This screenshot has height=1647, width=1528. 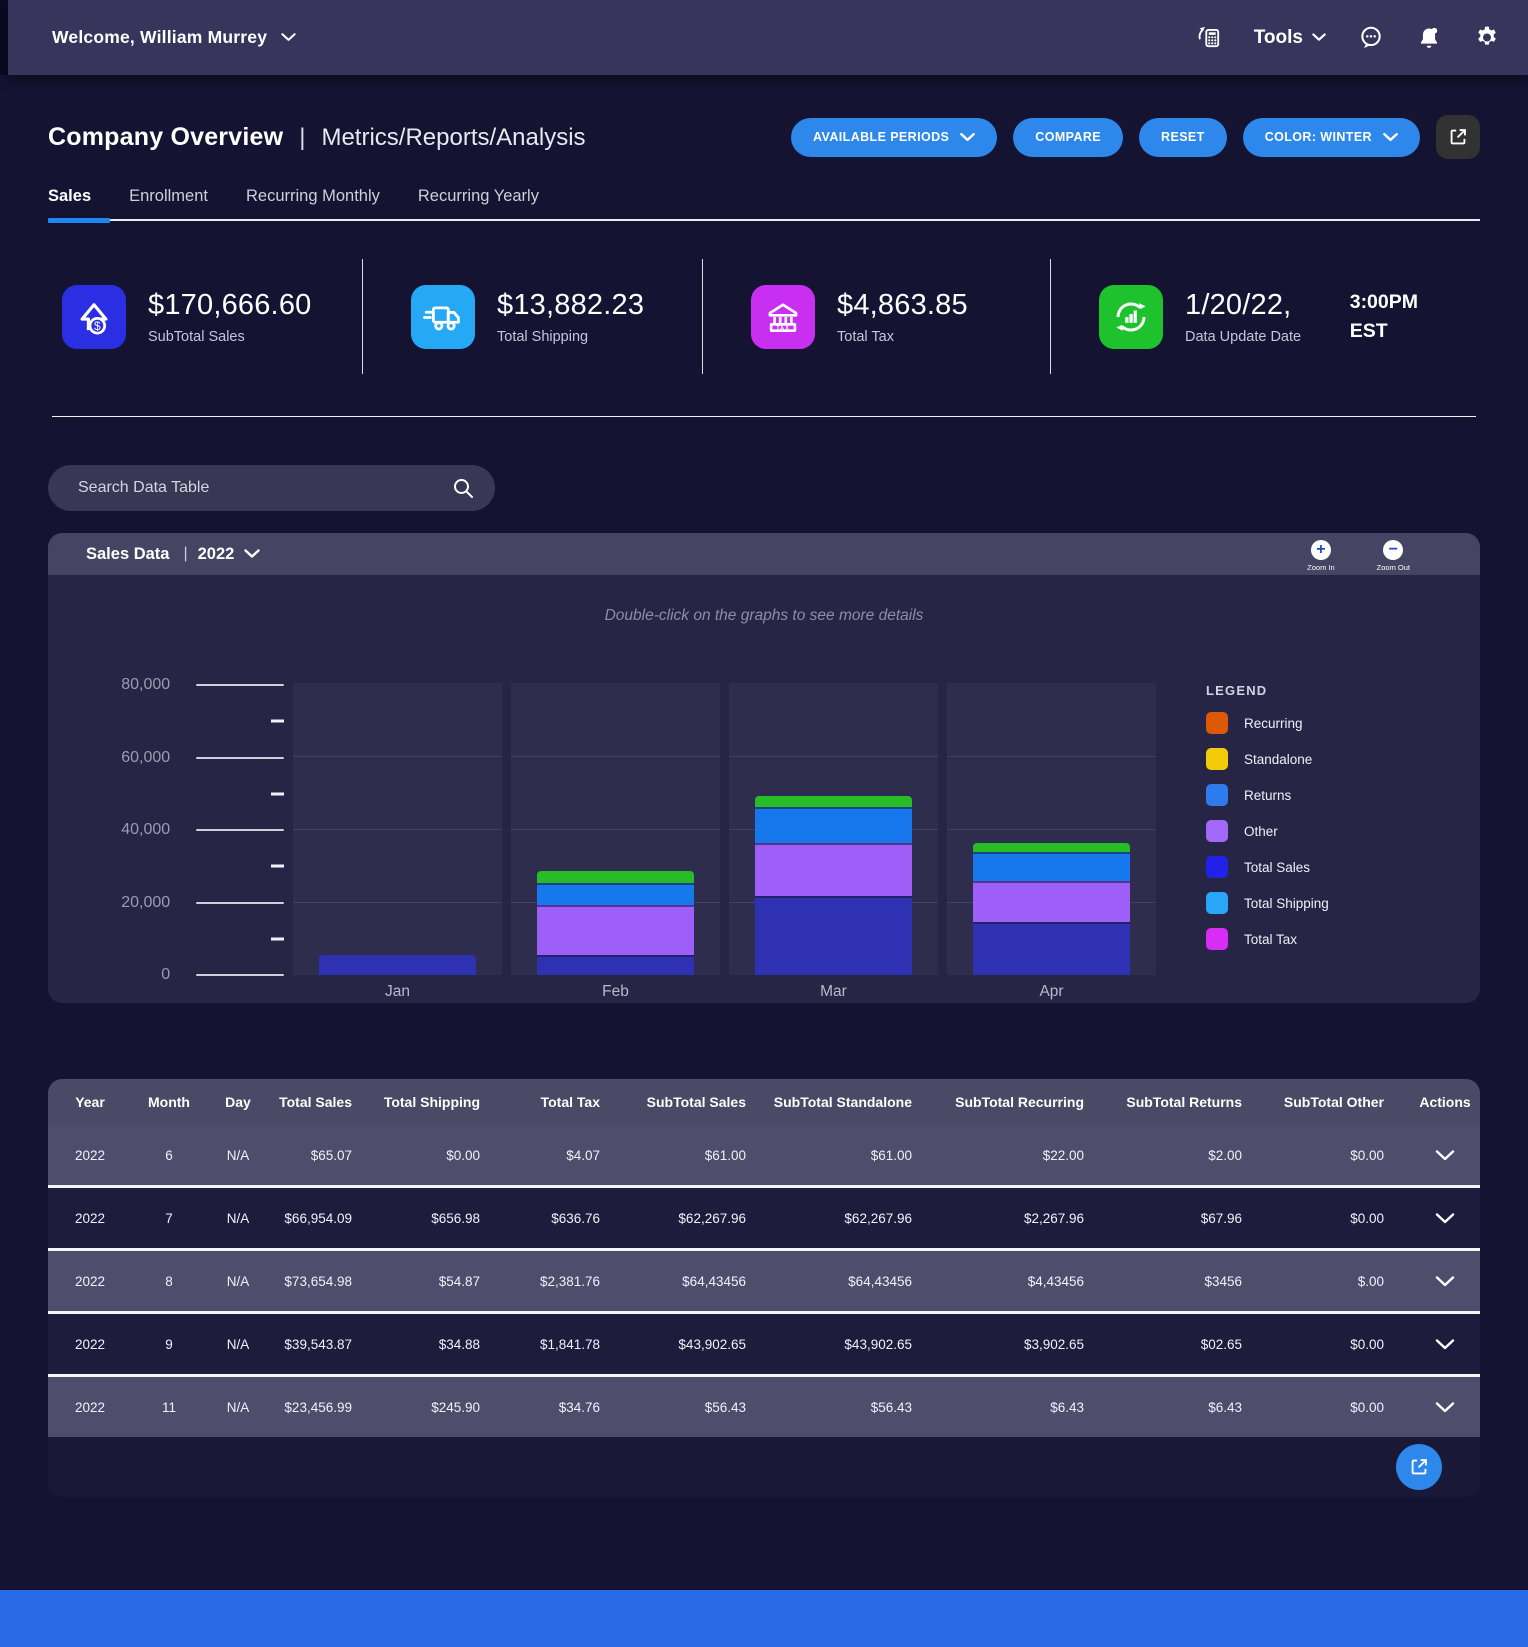 What do you see at coordinates (397, 829) in the screenshot?
I see `chart-column-jan` at bounding box center [397, 829].